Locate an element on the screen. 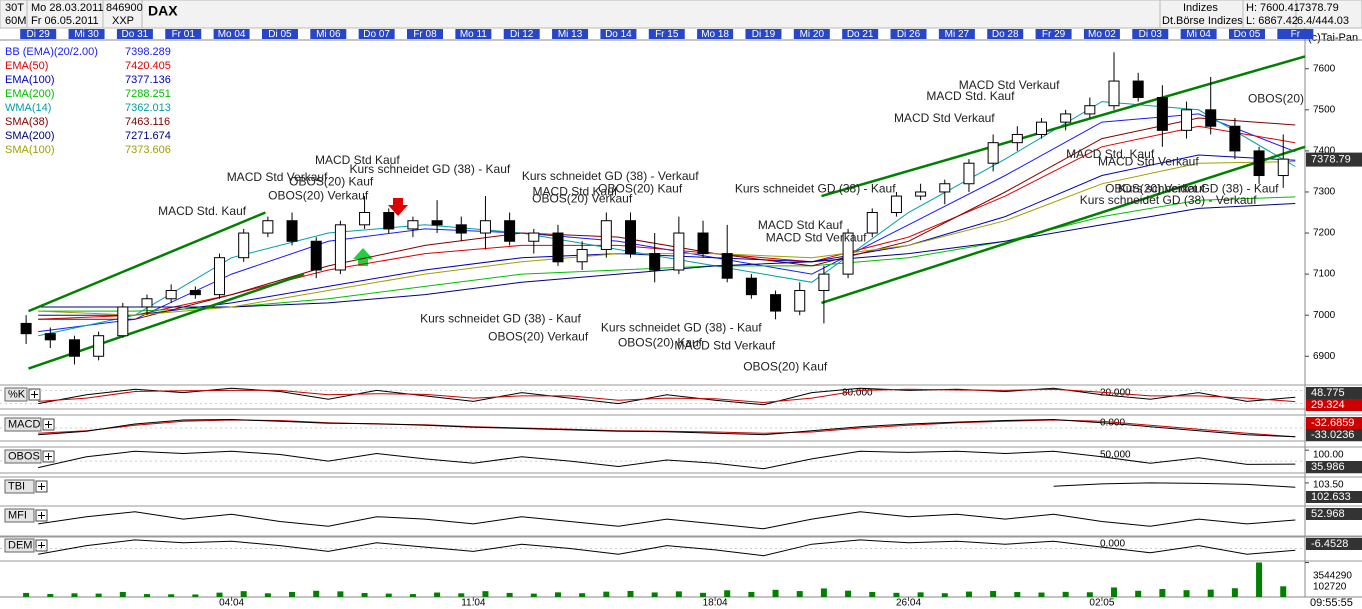 The width and height of the screenshot is (1362, 609). legend-value: 7271.674 is located at coordinates (148, 136).